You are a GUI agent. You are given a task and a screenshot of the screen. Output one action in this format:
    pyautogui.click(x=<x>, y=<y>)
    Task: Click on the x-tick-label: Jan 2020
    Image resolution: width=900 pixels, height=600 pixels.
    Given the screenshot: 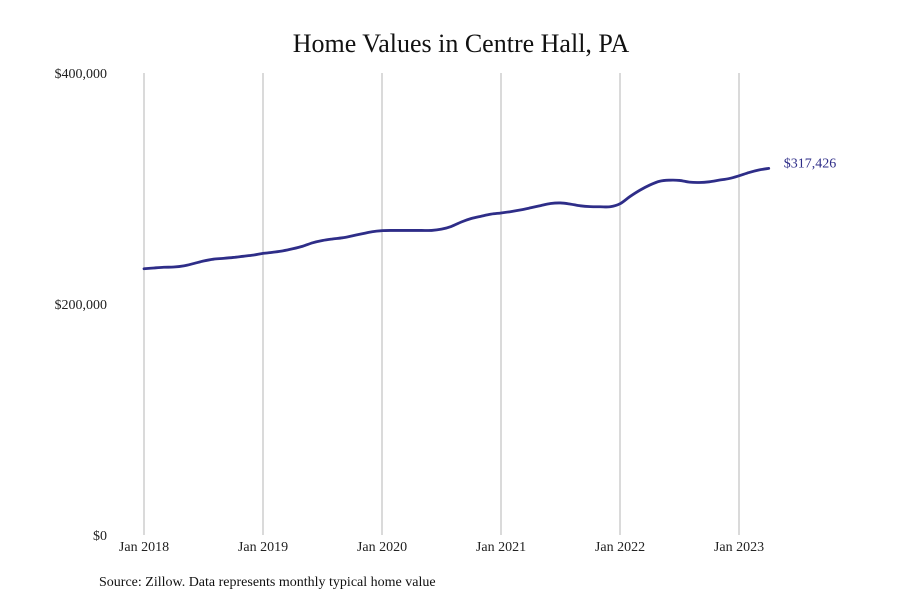 What is the action you would take?
    pyautogui.click(x=382, y=547)
    